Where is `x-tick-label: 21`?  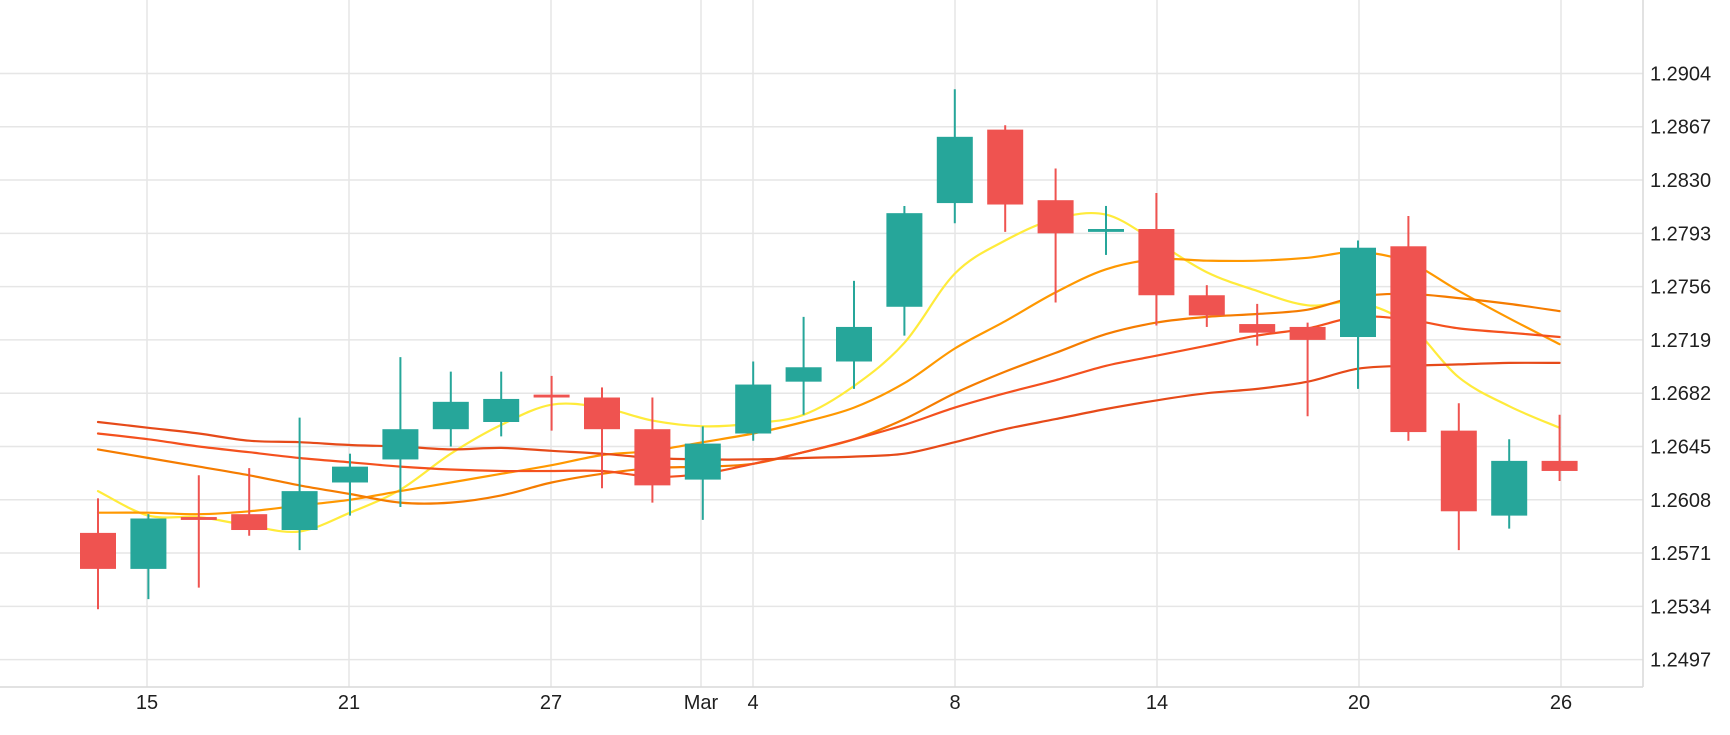
x-tick-label: 21 is located at coordinates (349, 703).